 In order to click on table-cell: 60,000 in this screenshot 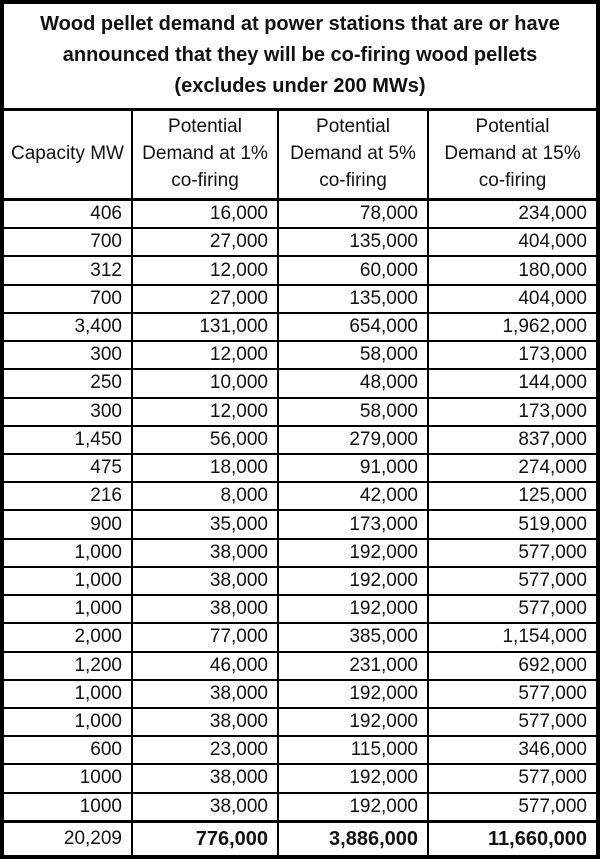, I will do `click(353, 270)`.